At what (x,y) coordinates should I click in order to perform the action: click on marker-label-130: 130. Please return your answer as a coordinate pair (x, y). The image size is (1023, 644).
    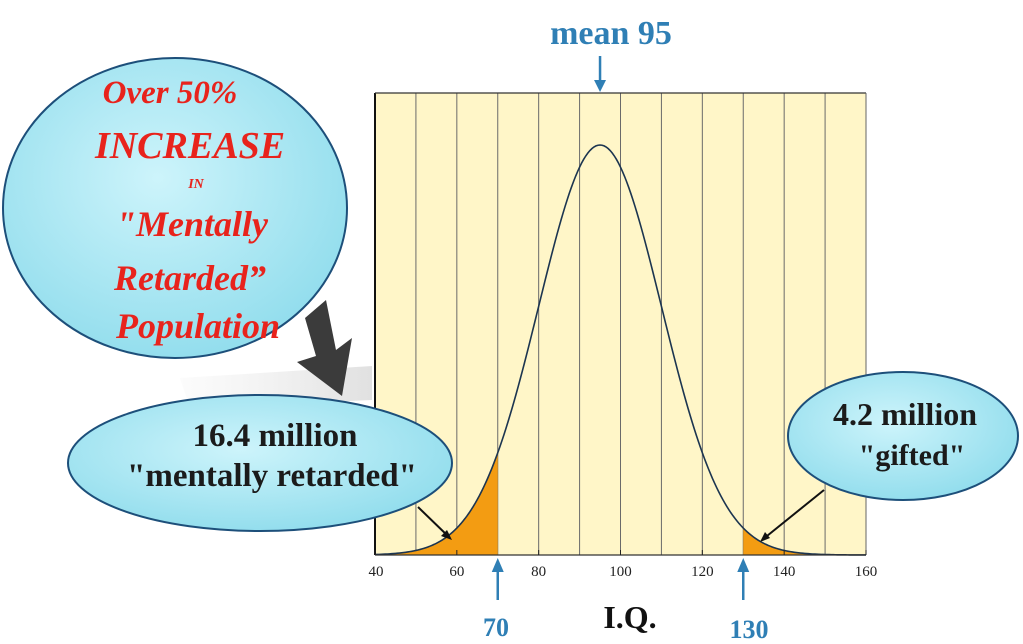
    Looking at the image, I should click on (749, 629).